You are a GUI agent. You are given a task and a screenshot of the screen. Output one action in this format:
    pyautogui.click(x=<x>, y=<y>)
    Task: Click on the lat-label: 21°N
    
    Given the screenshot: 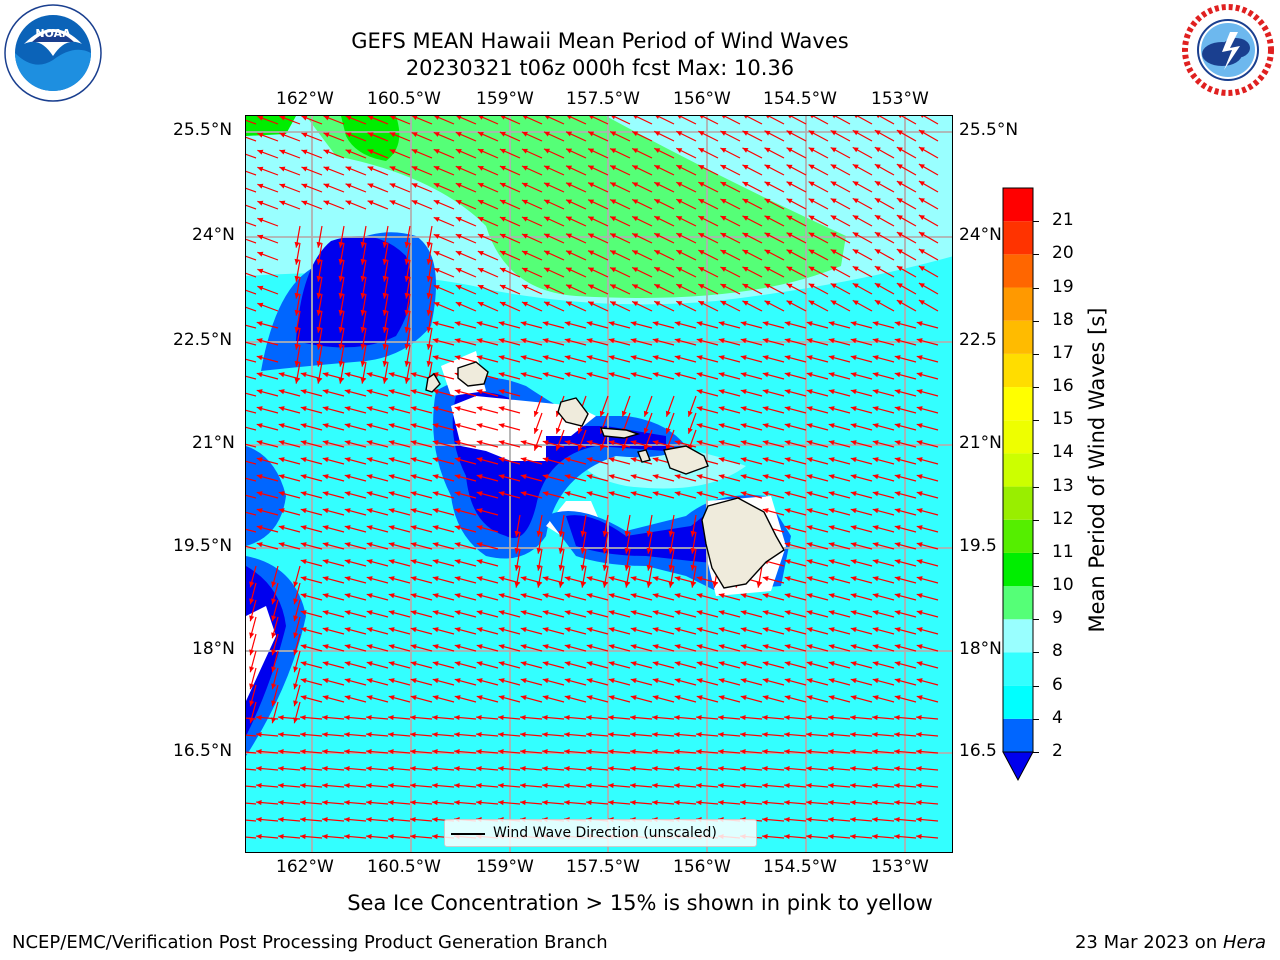 What is the action you would take?
    pyautogui.click(x=213, y=443)
    